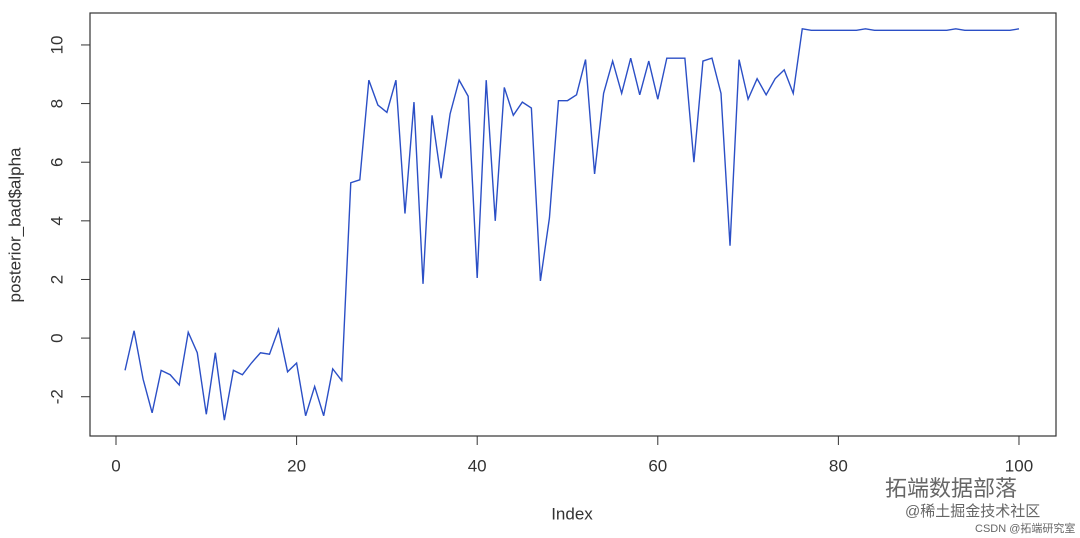 The width and height of the screenshot is (1080, 538). Describe the element at coordinates (838, 465) in the screenshot. I see `x-tick-label: 80` at that location.